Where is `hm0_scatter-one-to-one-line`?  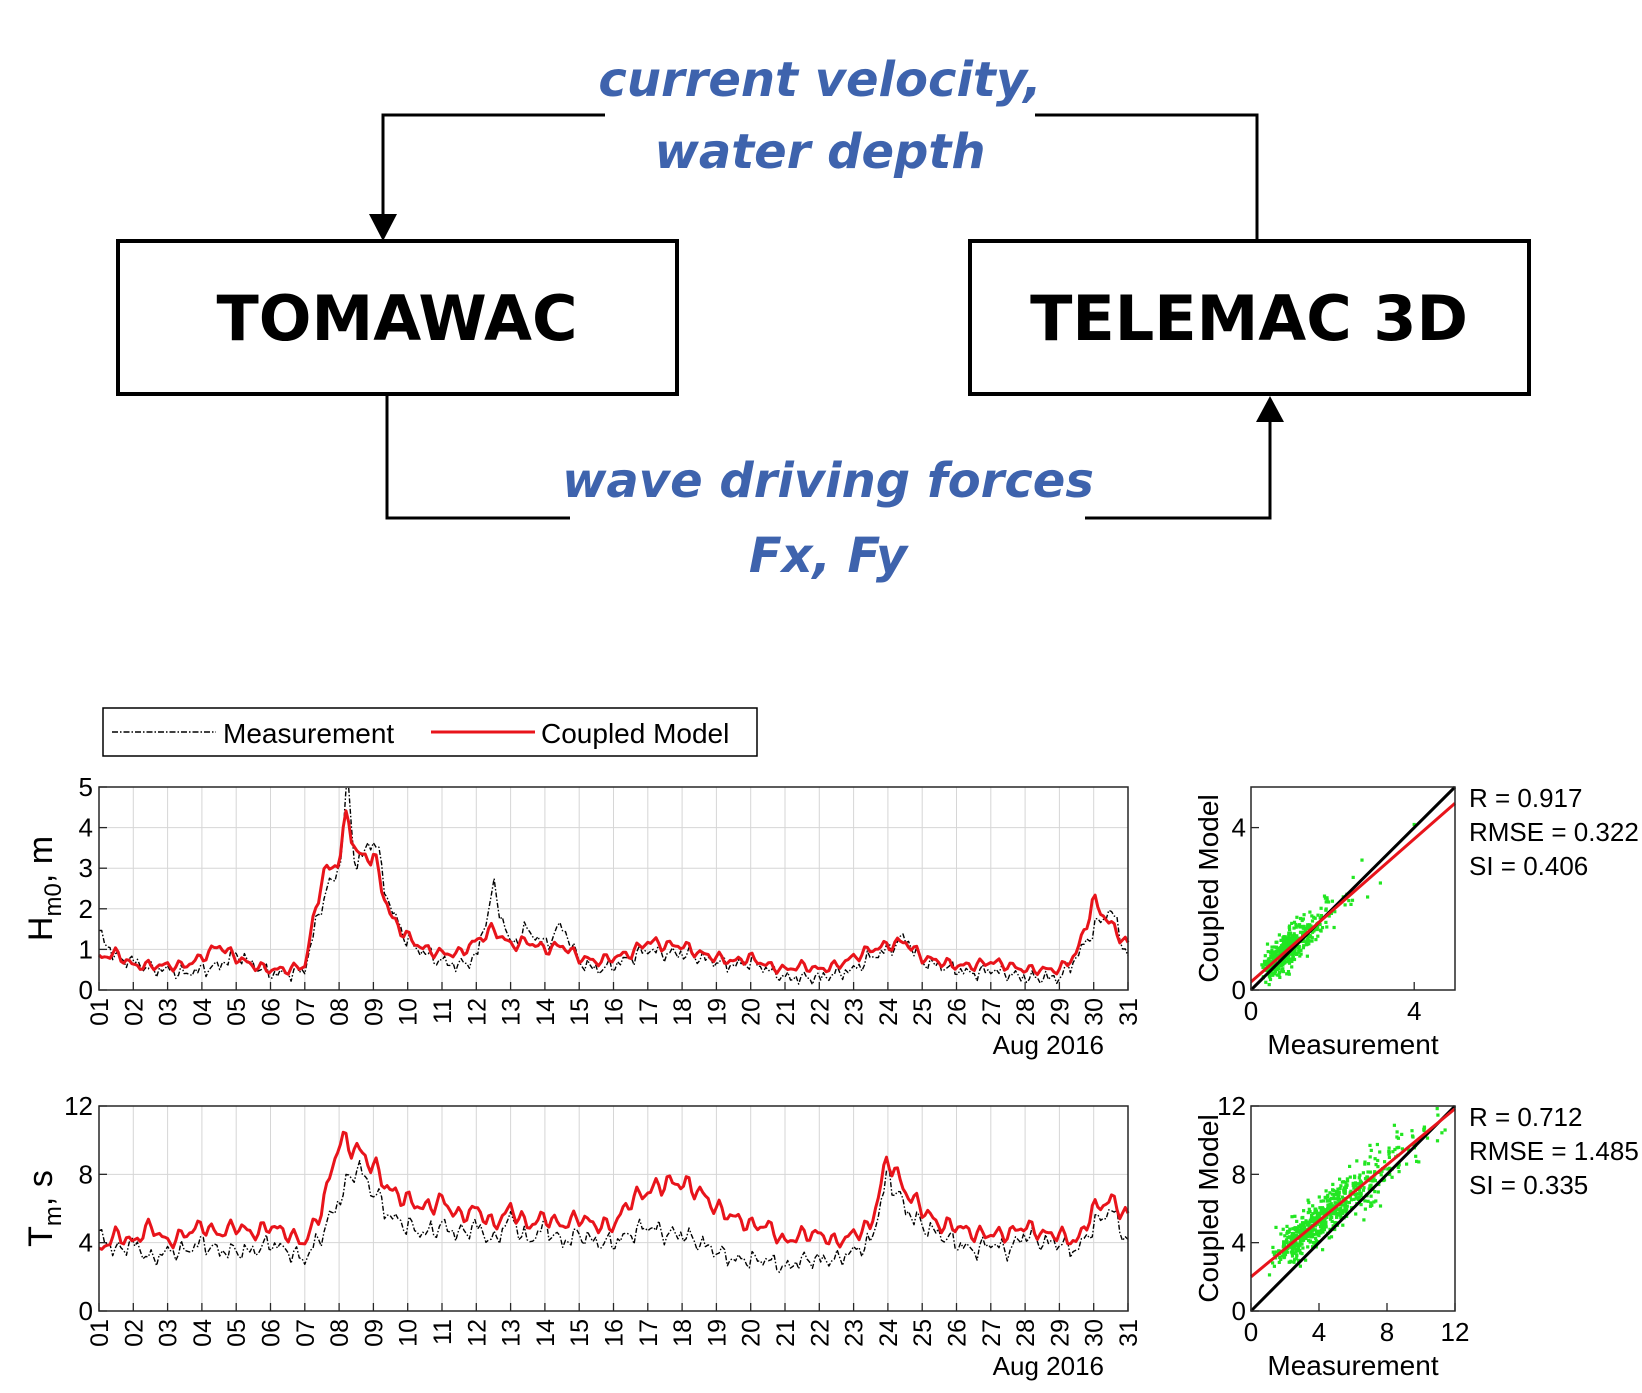 hm0_scatter-one-to-one-line is located at coordinates (1353, 888).